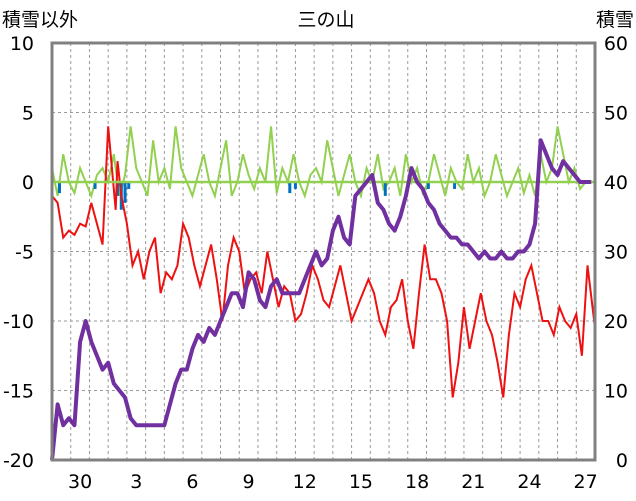 This screenshot has height=501, width=636. I want to click on right-tick-label: 10, so click(616, 392).